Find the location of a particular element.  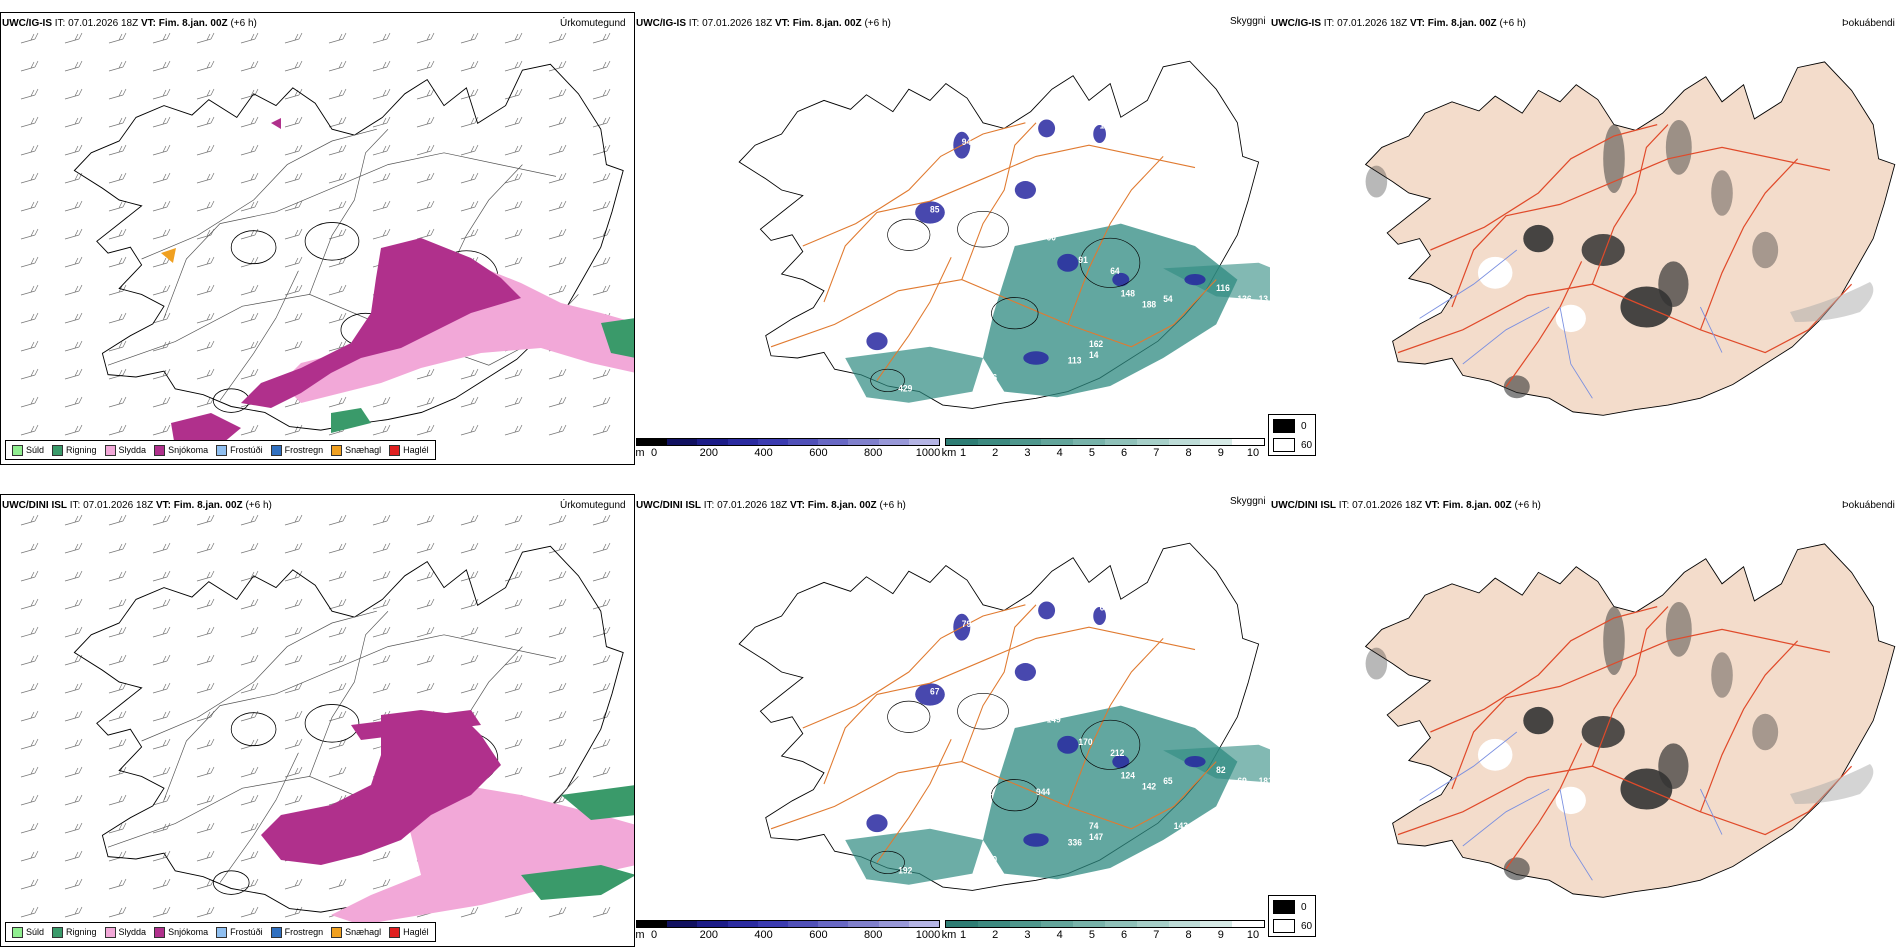

visibility-value-label: 13 is located at coordinates (1264, 299).